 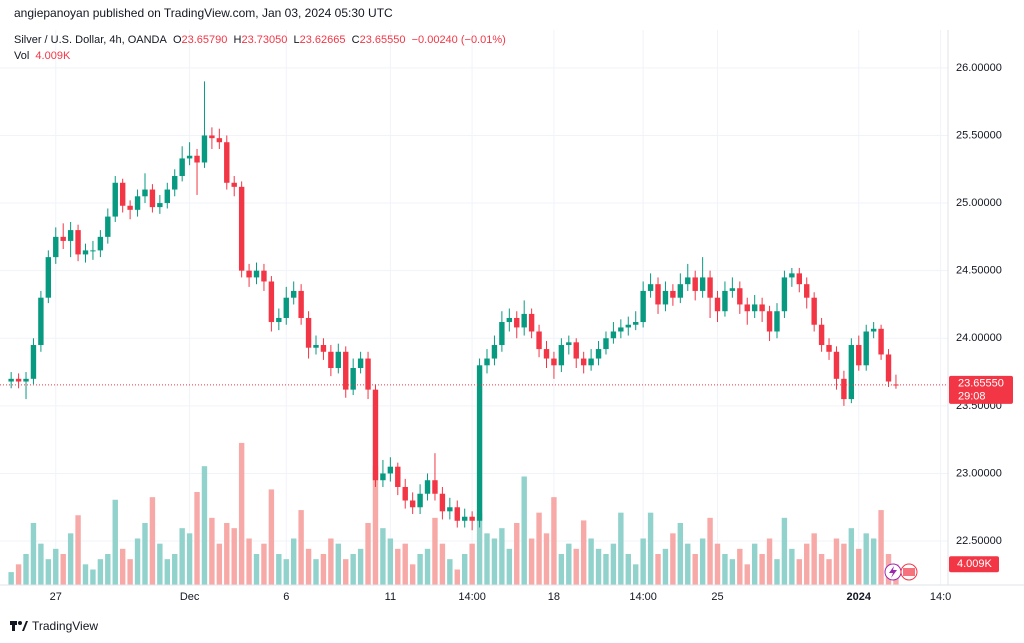 I want to click on legend-change: −0.00240 (−0.01%), so click(x=458, y=40).